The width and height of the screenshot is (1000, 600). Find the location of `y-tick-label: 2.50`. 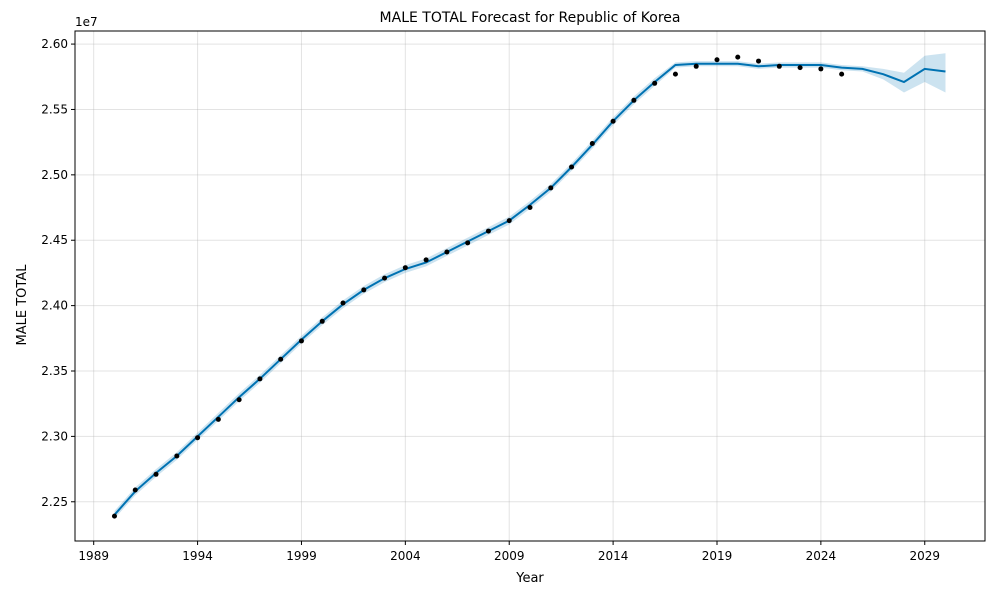

y-tick-label: 2.50 is located at coordinates (54, 175).